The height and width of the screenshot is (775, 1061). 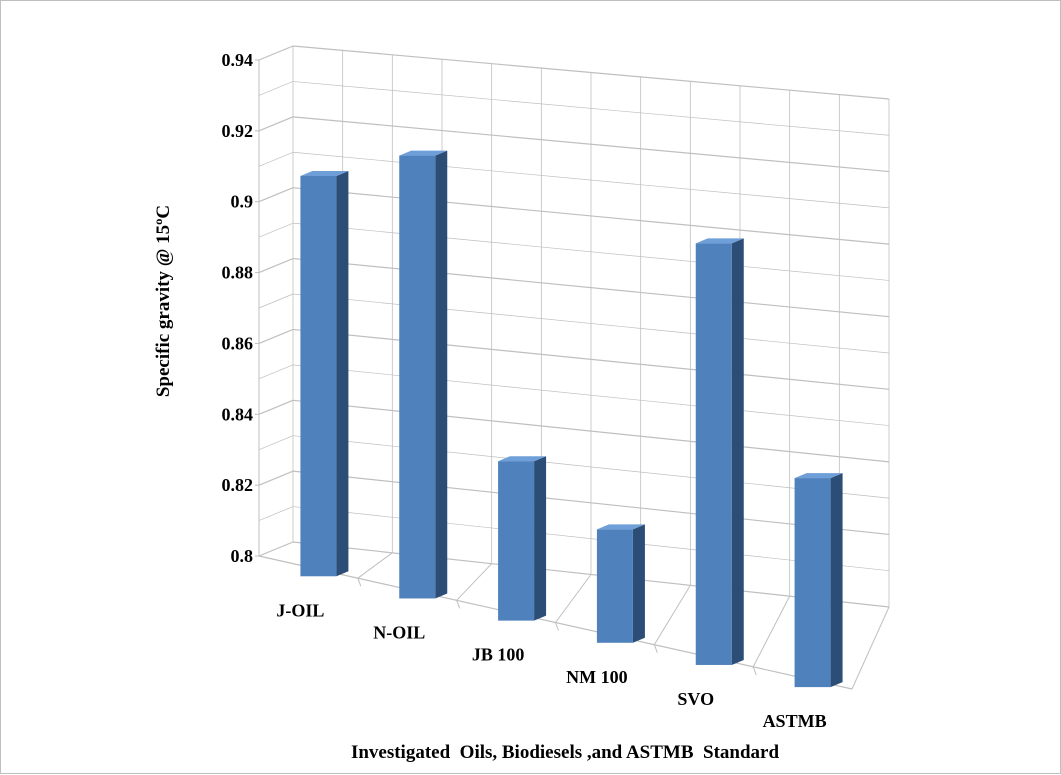 I want to click on bar-astmb, so click(x=818, y=580).